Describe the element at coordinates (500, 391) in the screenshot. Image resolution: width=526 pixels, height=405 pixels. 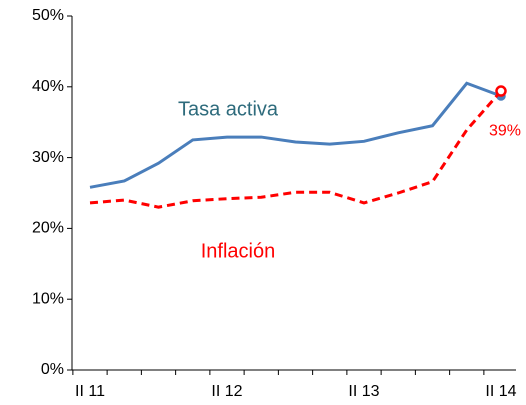
I see `x-tick-label: II 14` at that location.